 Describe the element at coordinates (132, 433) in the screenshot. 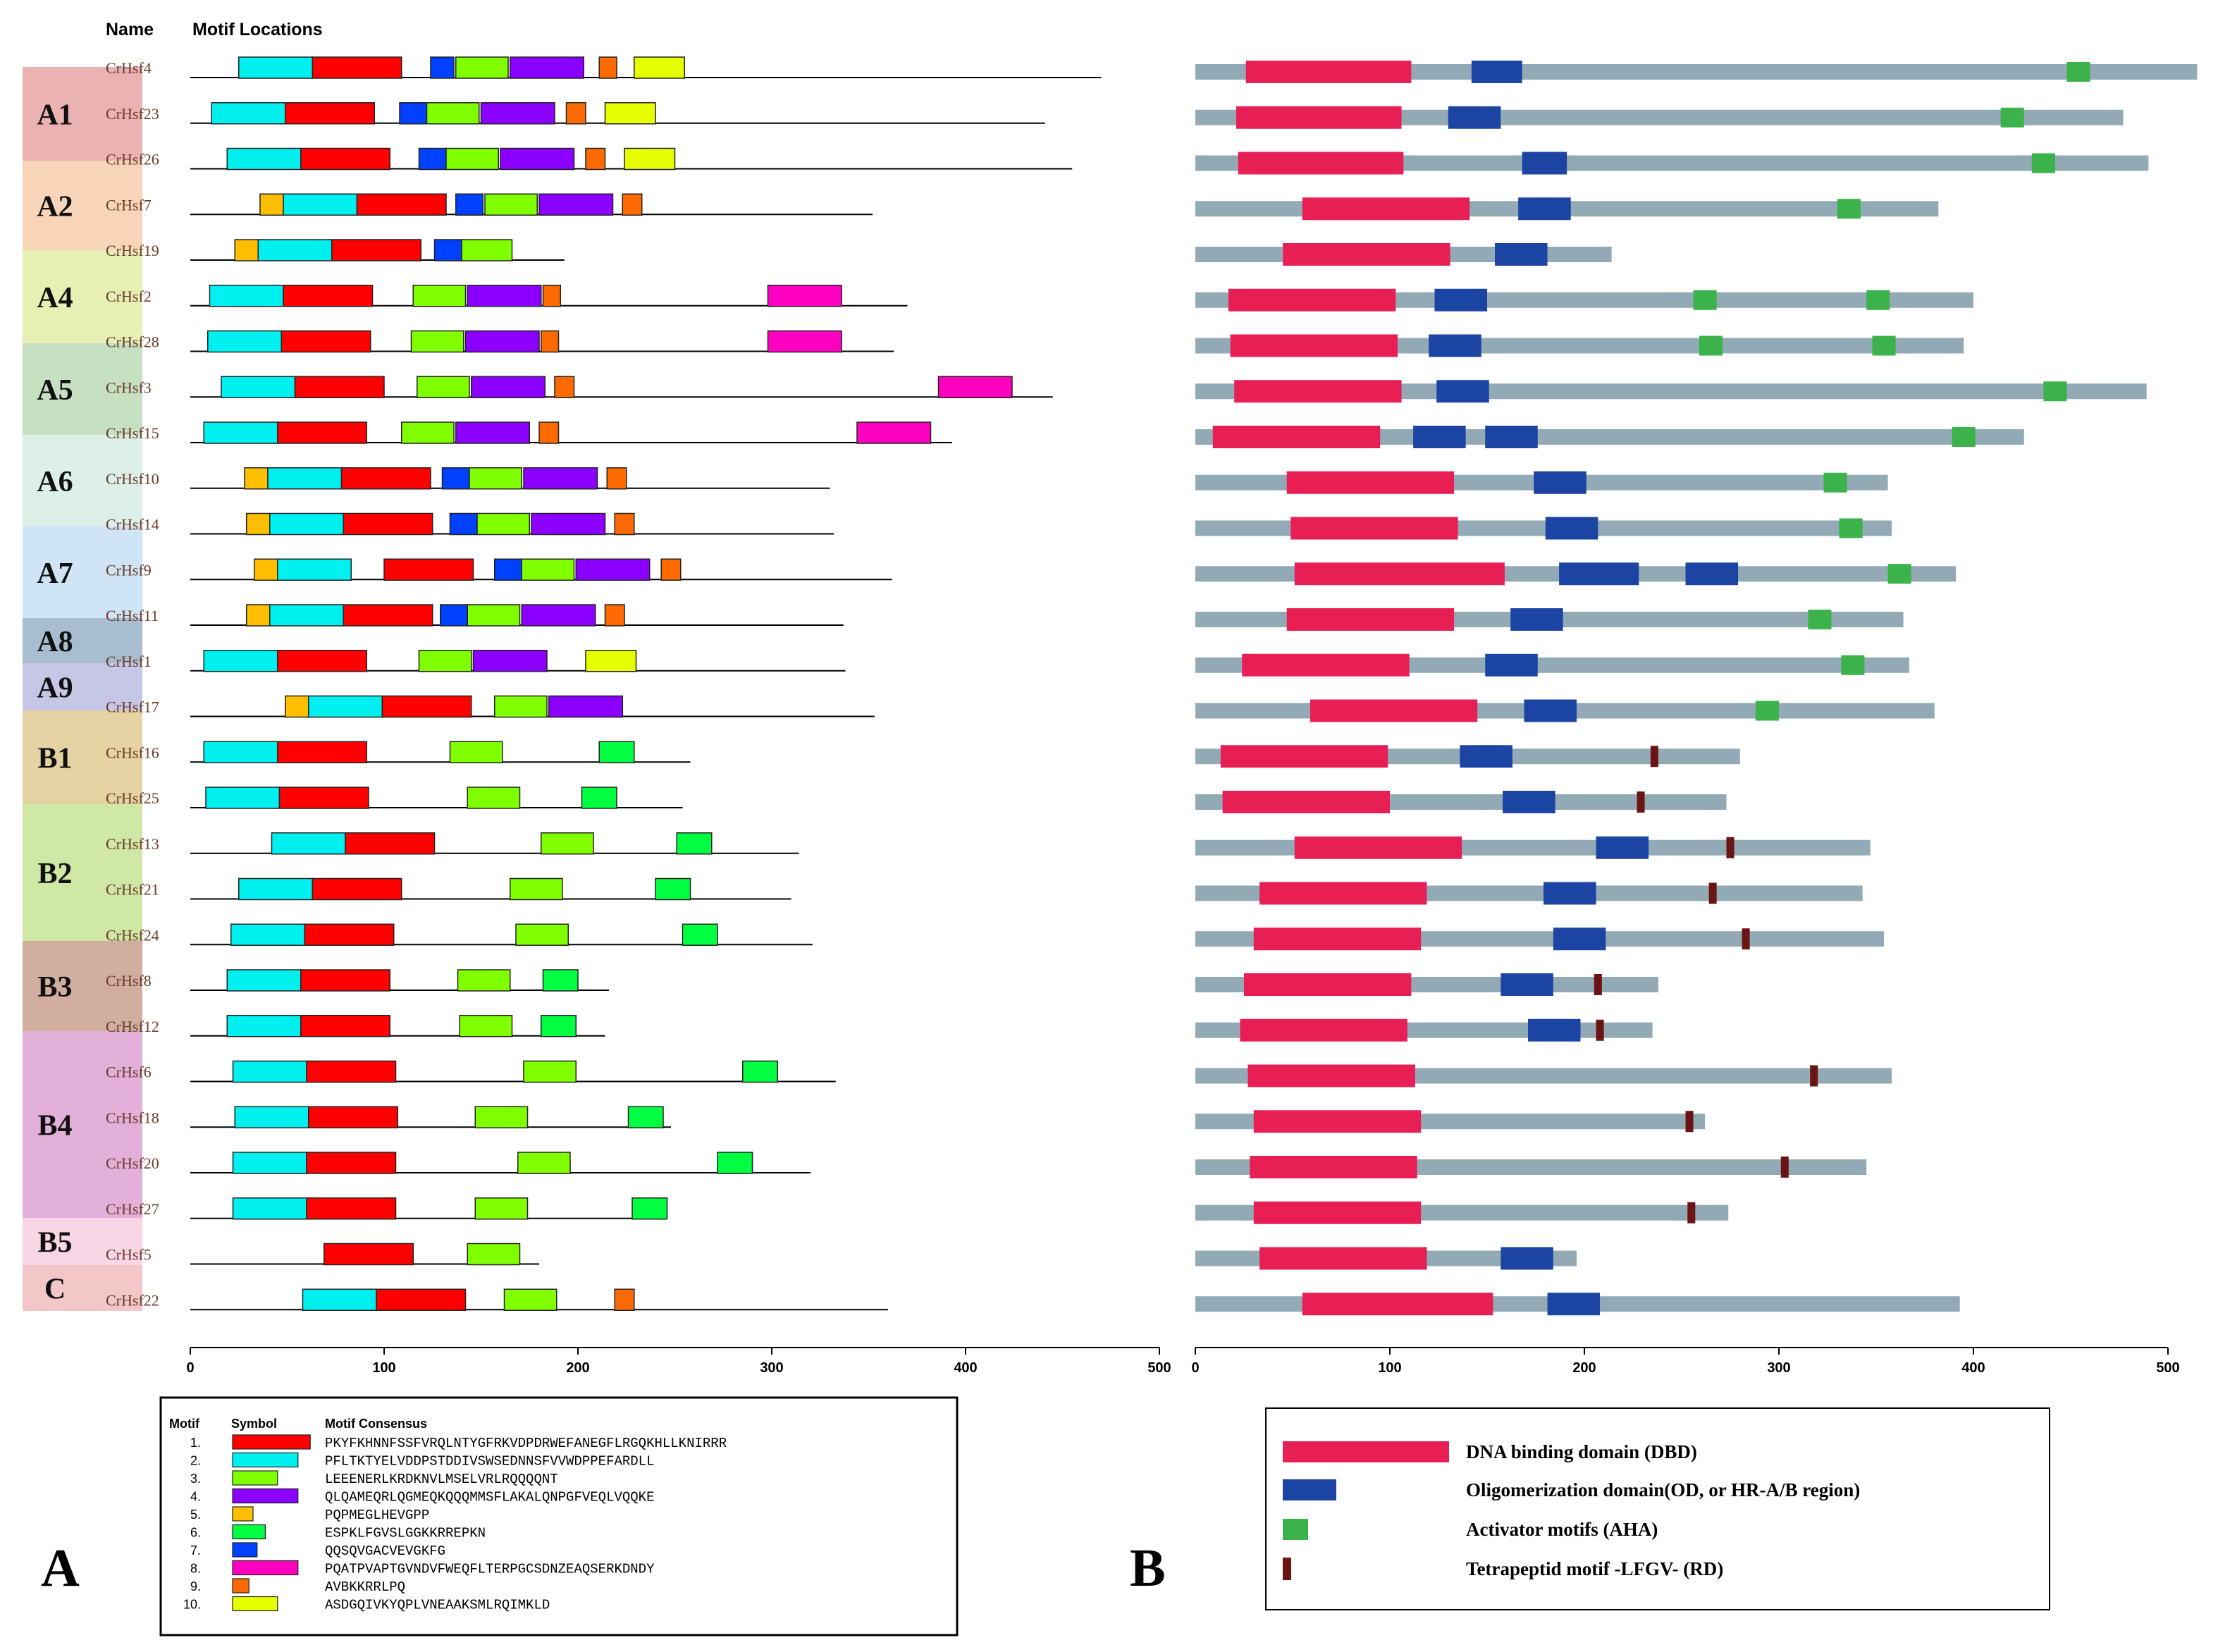

I see `gene-name: CrHsf15` at that location.